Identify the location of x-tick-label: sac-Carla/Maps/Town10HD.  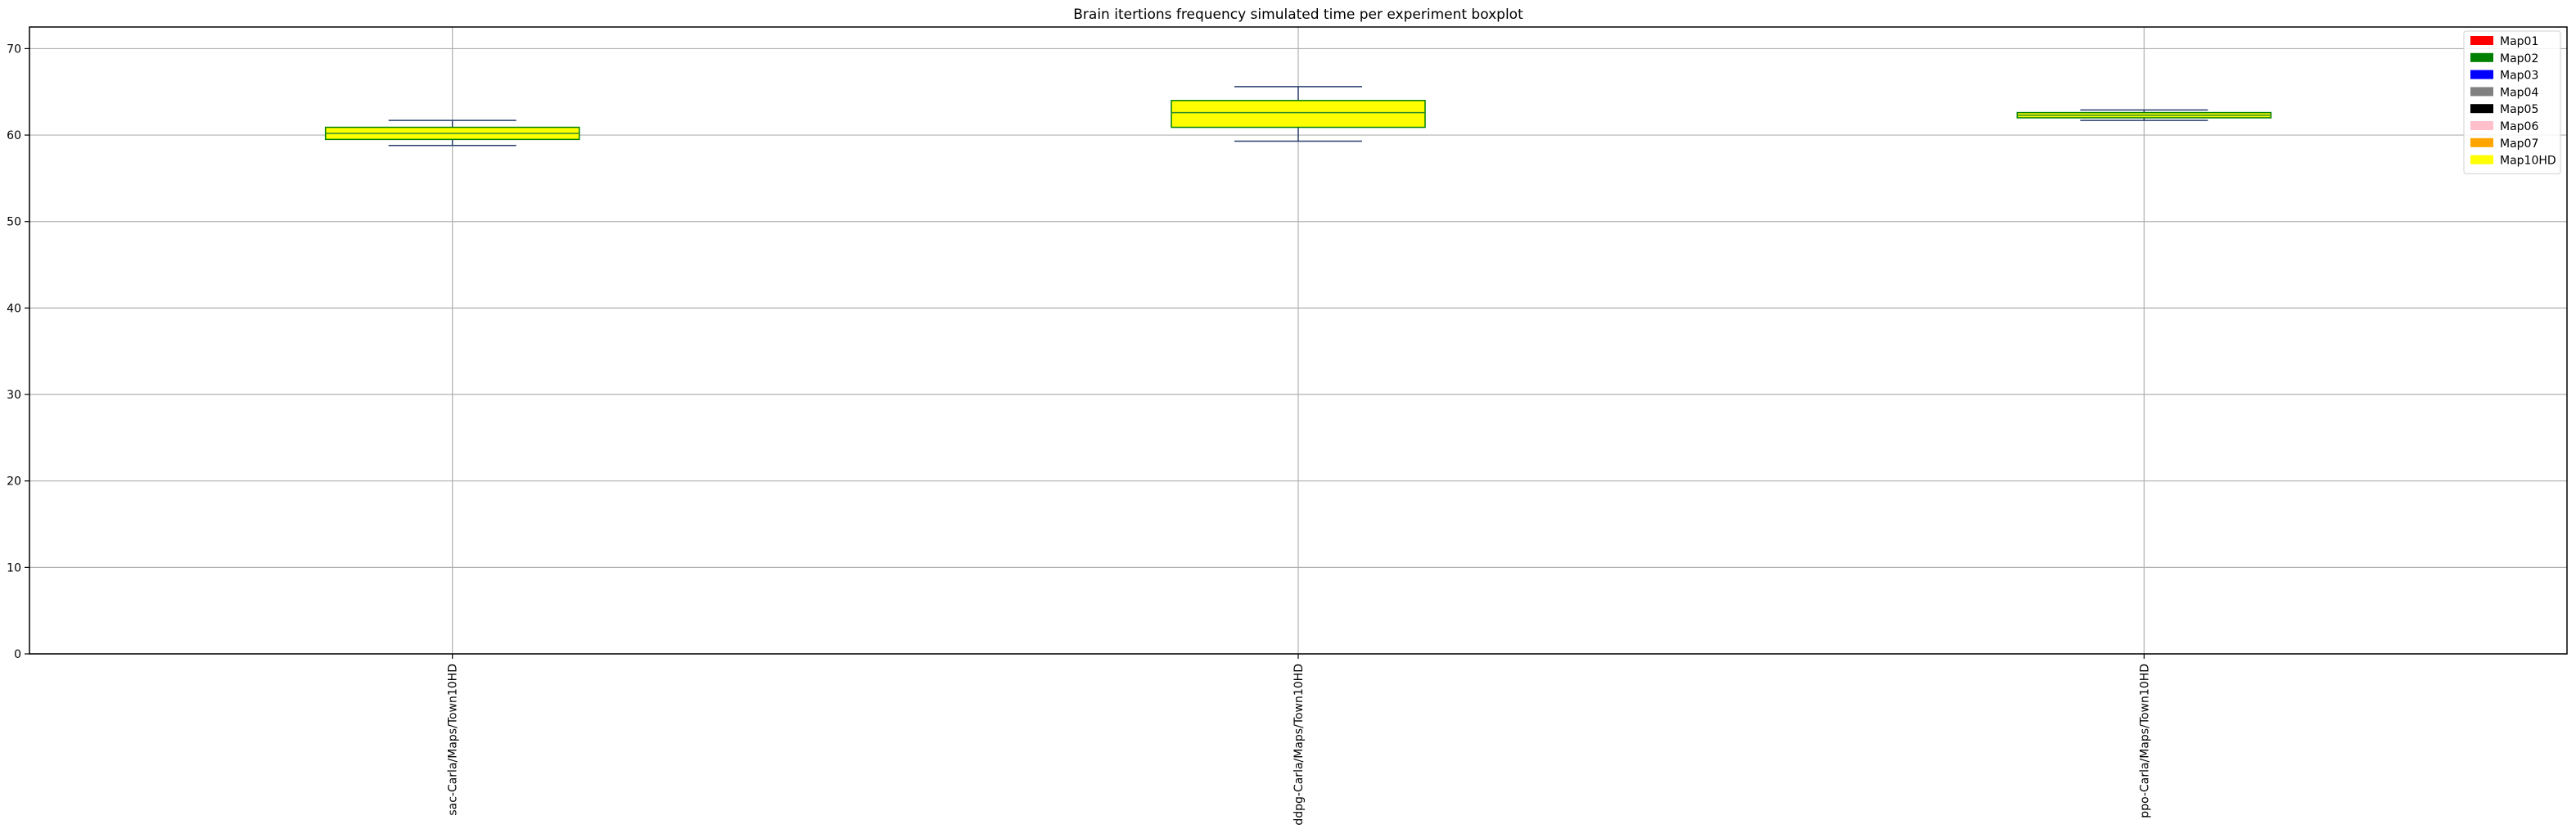
(453, 740).